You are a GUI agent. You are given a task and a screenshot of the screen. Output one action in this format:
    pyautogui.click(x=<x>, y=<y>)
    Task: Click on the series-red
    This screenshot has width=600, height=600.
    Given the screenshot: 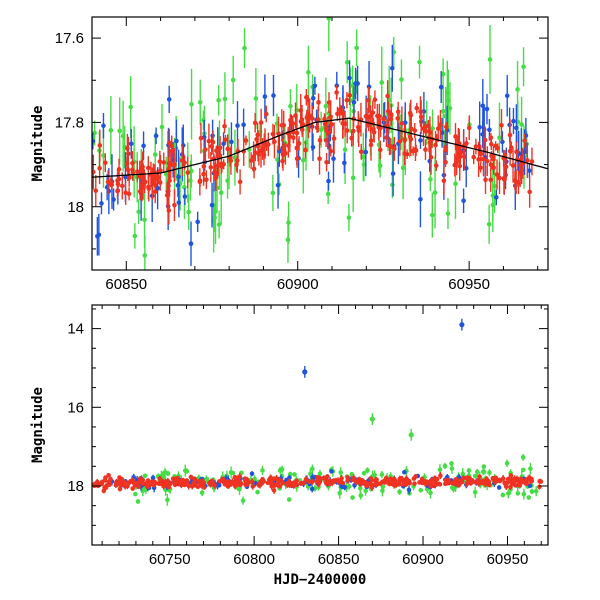 What is the action you would take?
    pyautogui.click(x=318, y=483)
    